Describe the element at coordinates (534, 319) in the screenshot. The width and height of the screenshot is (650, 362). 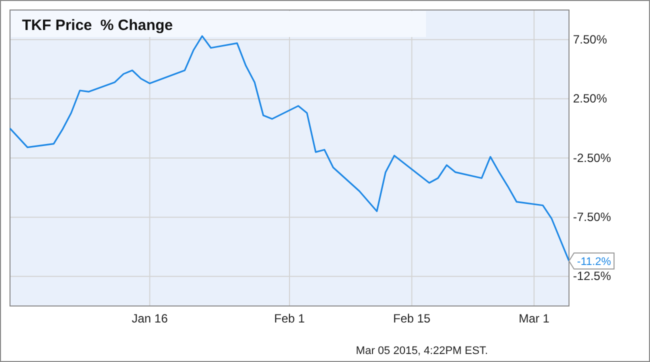
I see `x-tick-label: Mar 1` at that location.